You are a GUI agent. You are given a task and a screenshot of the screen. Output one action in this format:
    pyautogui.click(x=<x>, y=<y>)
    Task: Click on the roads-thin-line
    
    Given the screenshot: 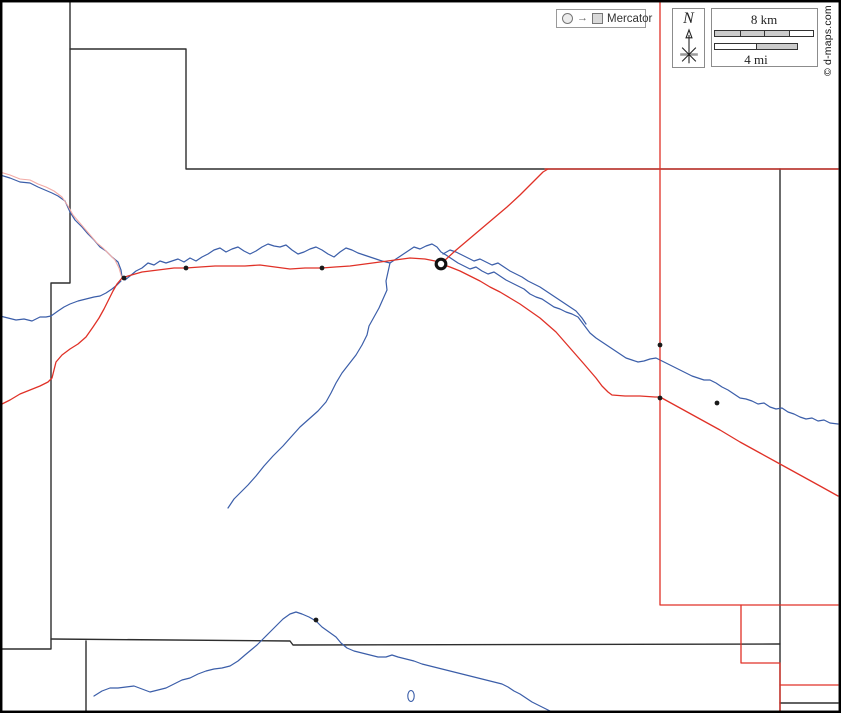 What is the action you would take?
    pyautogui.click(x=61, y=225)
    